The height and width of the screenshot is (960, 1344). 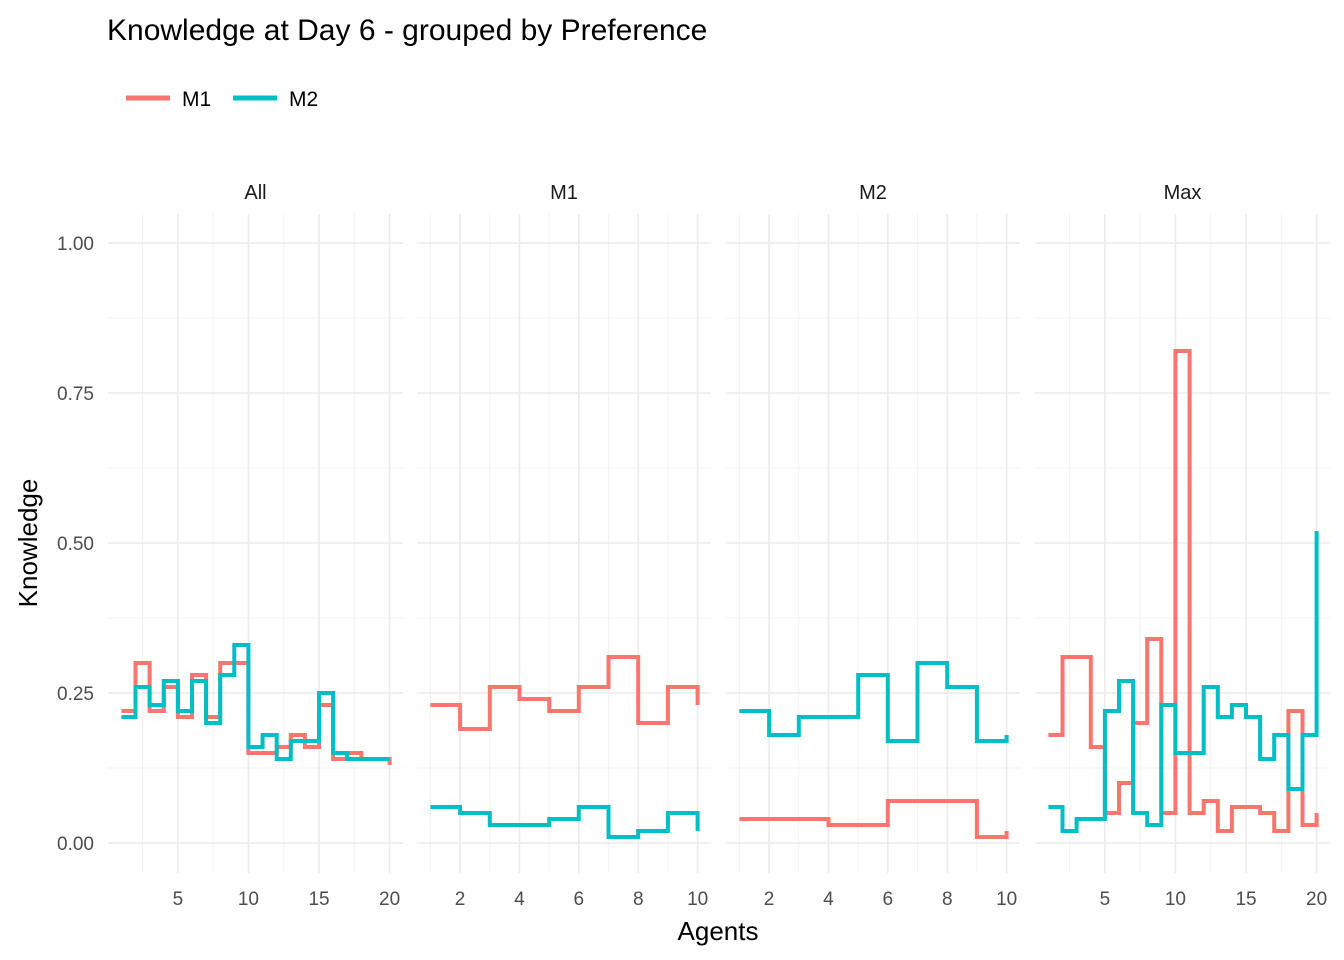 I want to click on facet-strip-label: All, so click(x=255, y=193).